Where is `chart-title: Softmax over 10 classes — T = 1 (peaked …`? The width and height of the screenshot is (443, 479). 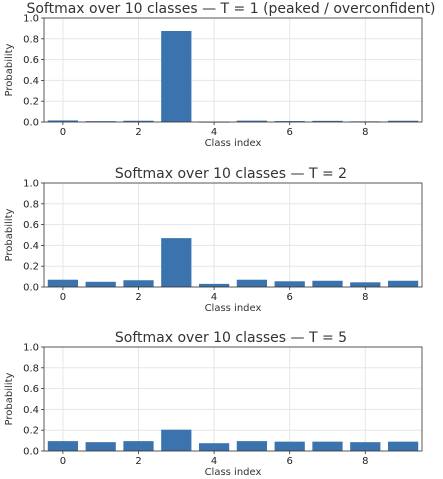
chart-title: Softmax over 10 classes — T = 1 (peaked … is located at coordinates (230, 9).